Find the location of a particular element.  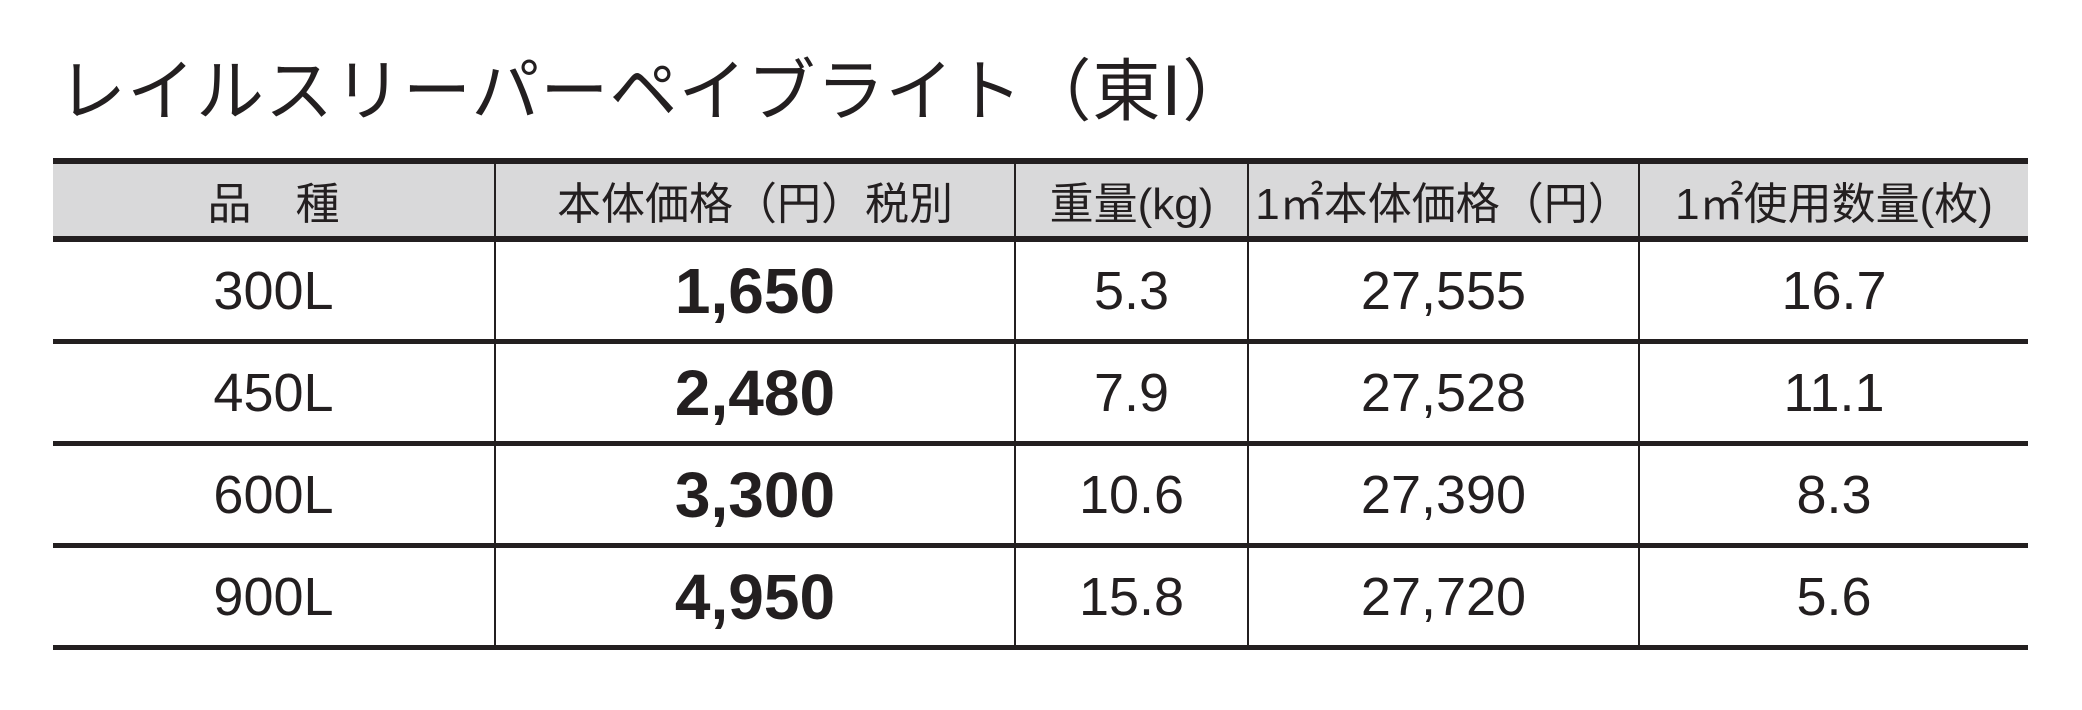

table-row: 900L 4,950 15.8 27,720 5.6 is located at coordinates (1040, 597).